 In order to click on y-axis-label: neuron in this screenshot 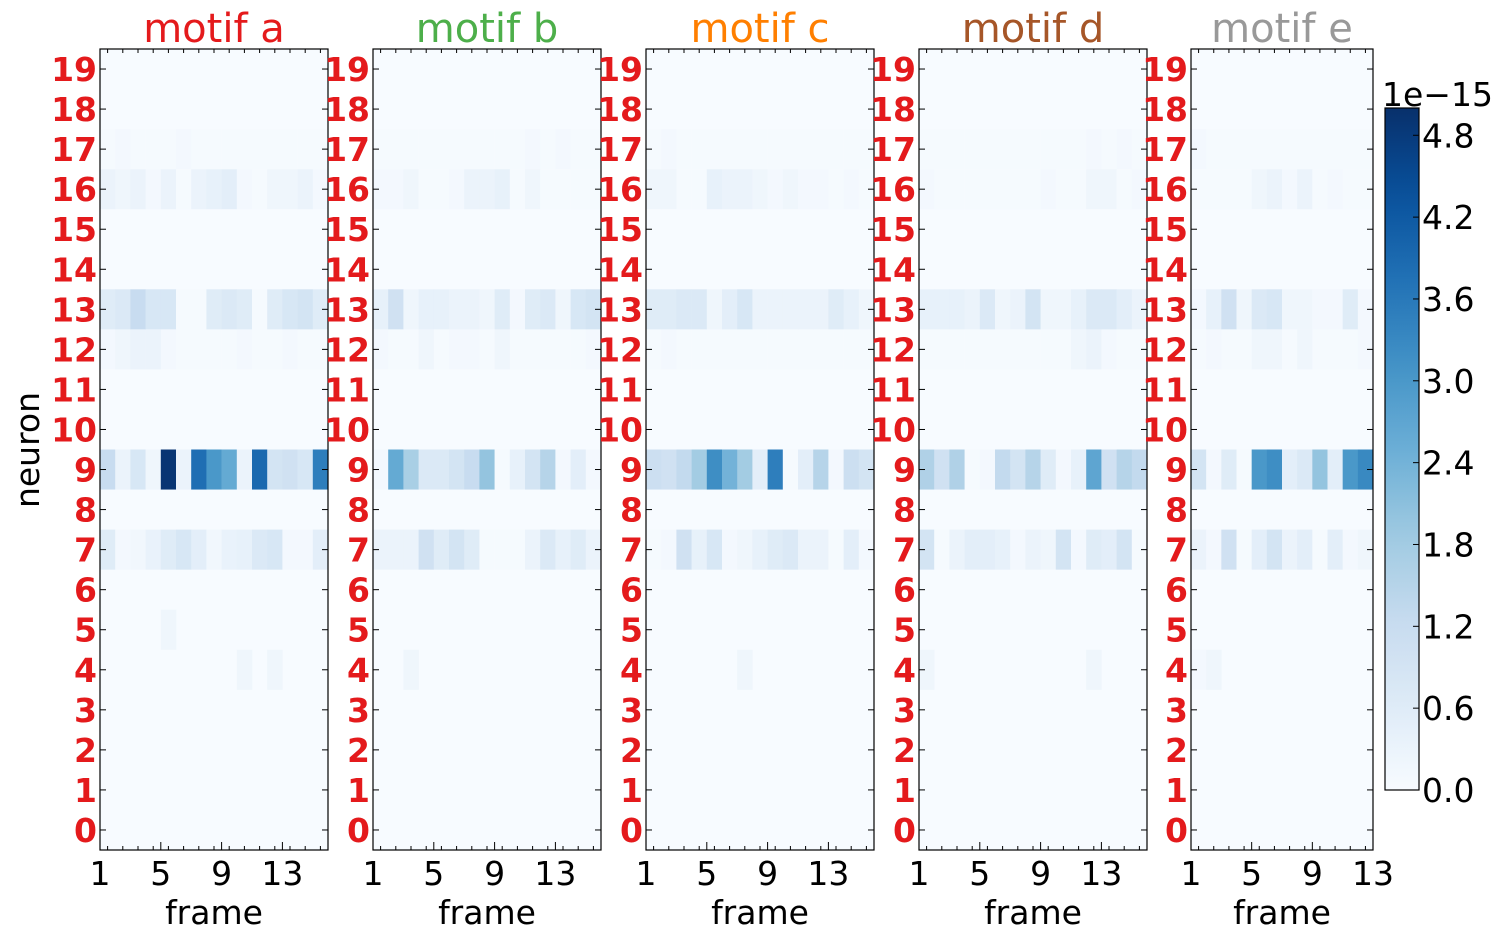, I will do `click(27, 450)`.